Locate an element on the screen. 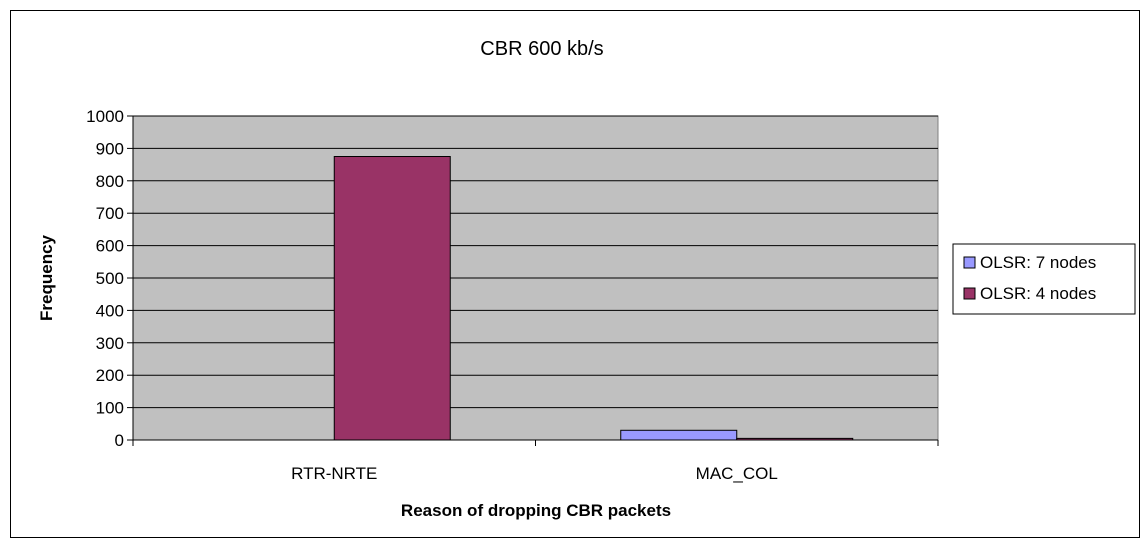 The image size is (1147, 542). legend: OLSR: 7 nodes OLSR: 4 nodes is located at coordinates (1044, 279).